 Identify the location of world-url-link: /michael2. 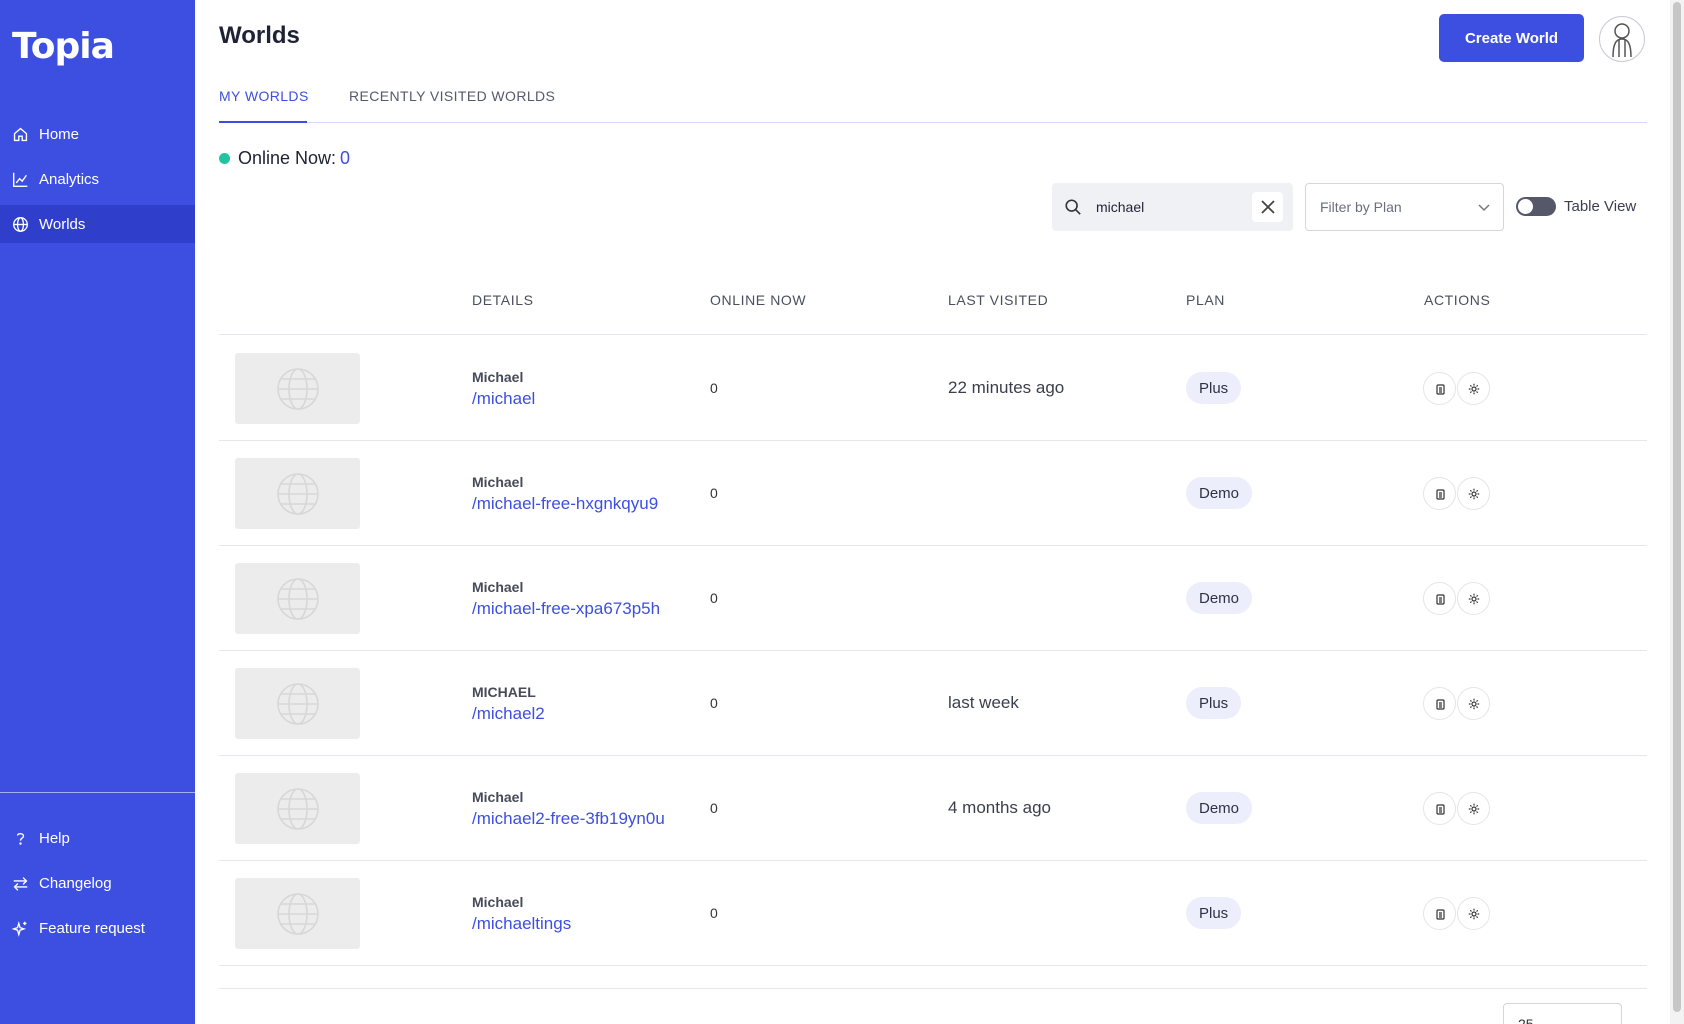
(508, 713).